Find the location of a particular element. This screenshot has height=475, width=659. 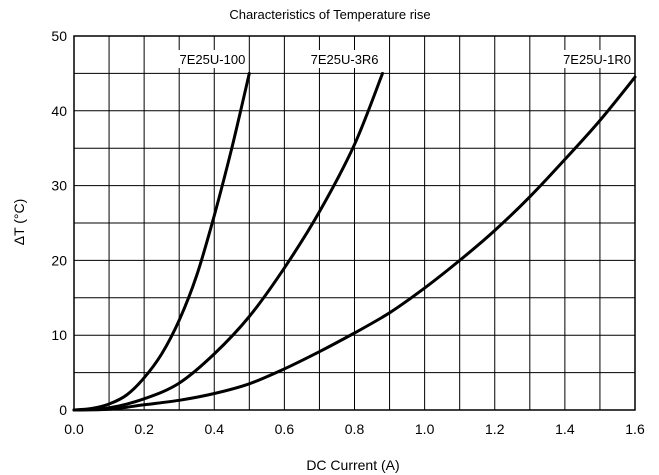

x-tick-label: 0.8 is located at coordinates (355, 429).